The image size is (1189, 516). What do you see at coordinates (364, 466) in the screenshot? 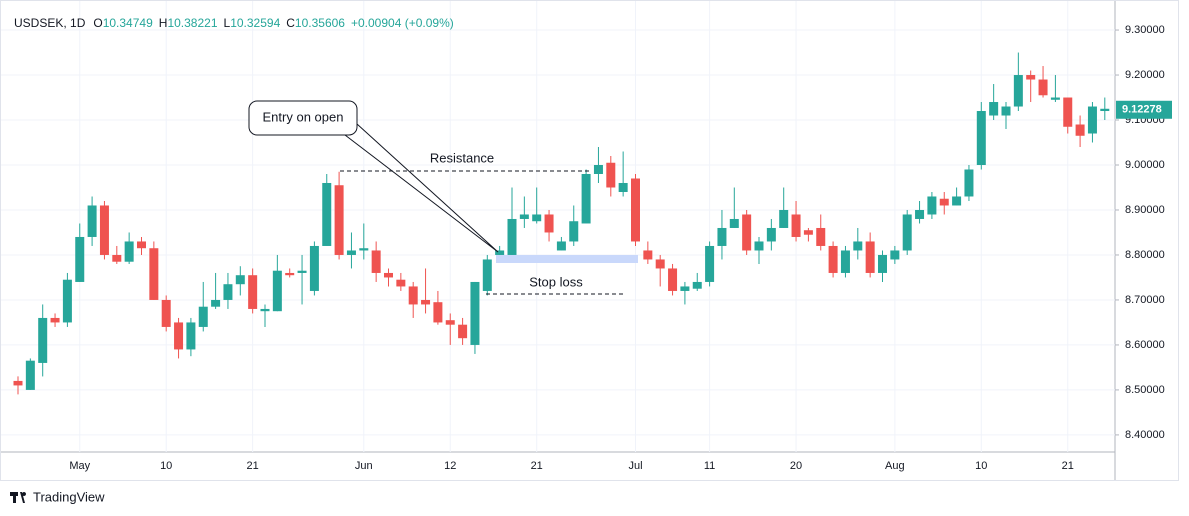
I see `x-tick-label: Jun` at bounding box center [364, 466].